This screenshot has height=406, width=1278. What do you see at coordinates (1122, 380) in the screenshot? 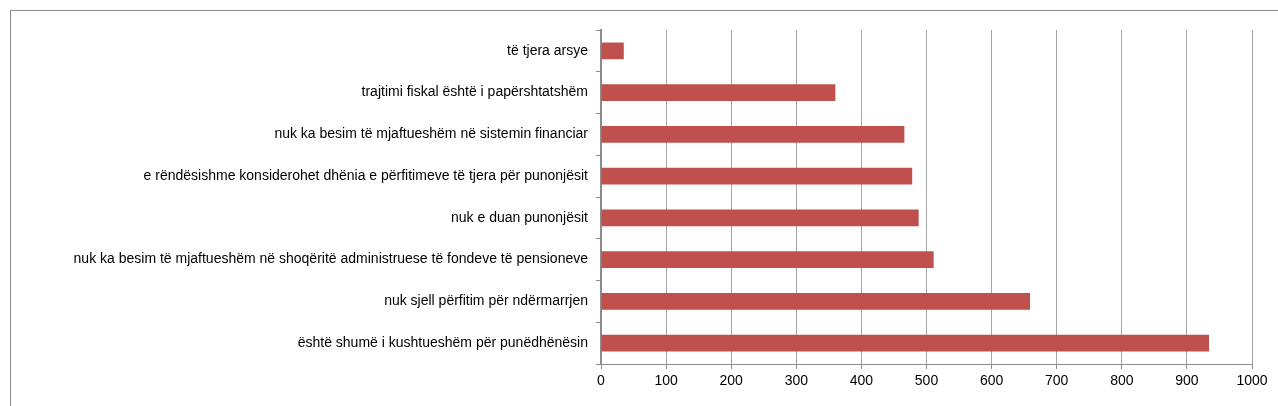
I see `x-tick-label: 800` at bounding box center [1122, 380].